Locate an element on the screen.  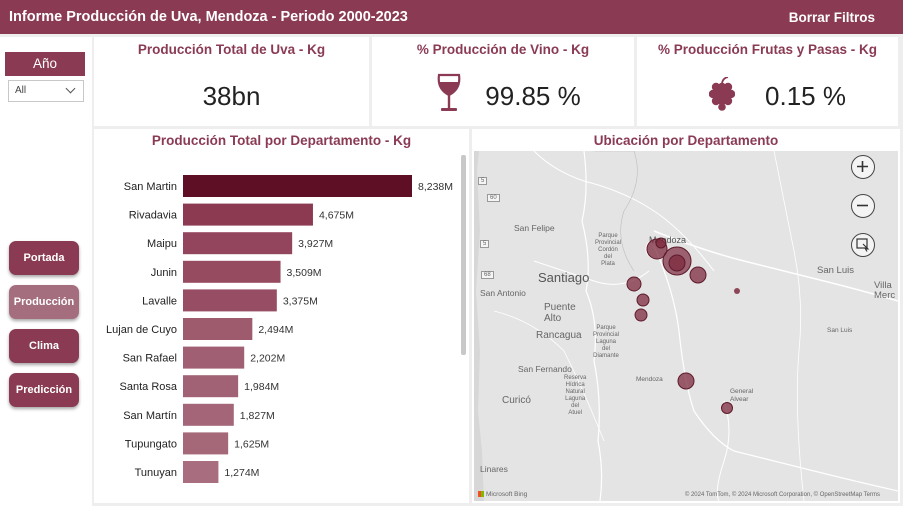
microsoft-logo-icon is located at coordinates (481, 494).